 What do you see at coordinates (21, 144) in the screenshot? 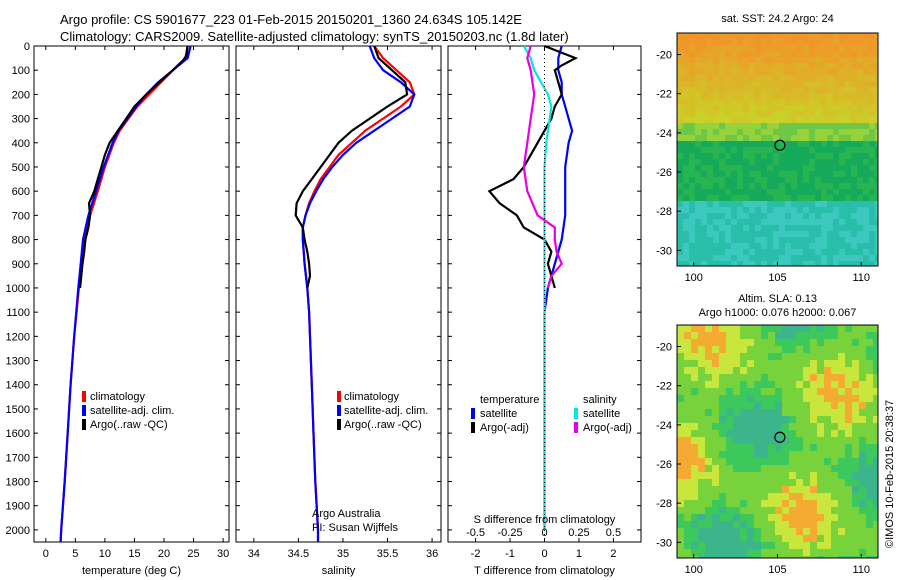
I see `y-tick-label: 400` at bounding box center [21, 144].